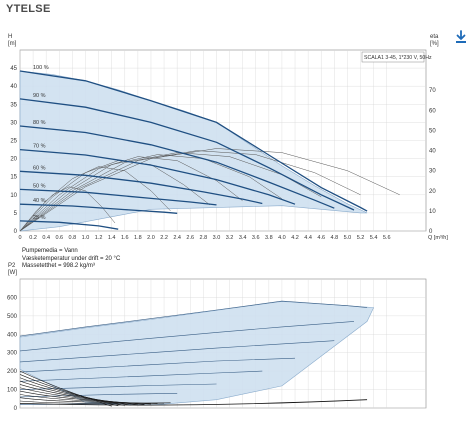 This screenshot has width=474, height=444. What do you see at coordinates (217, 238) in the screenshot?
I see `x-tick-label: 3.0` at bounding box center [217, 238].